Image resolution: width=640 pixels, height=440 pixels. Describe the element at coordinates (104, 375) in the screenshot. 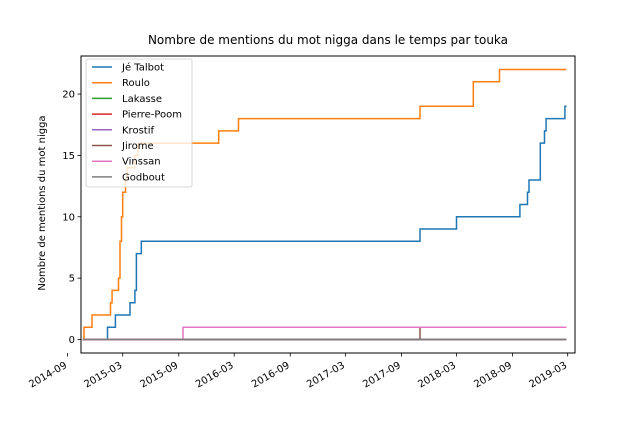

I see `x-tick-label: 2015-03` at that location.